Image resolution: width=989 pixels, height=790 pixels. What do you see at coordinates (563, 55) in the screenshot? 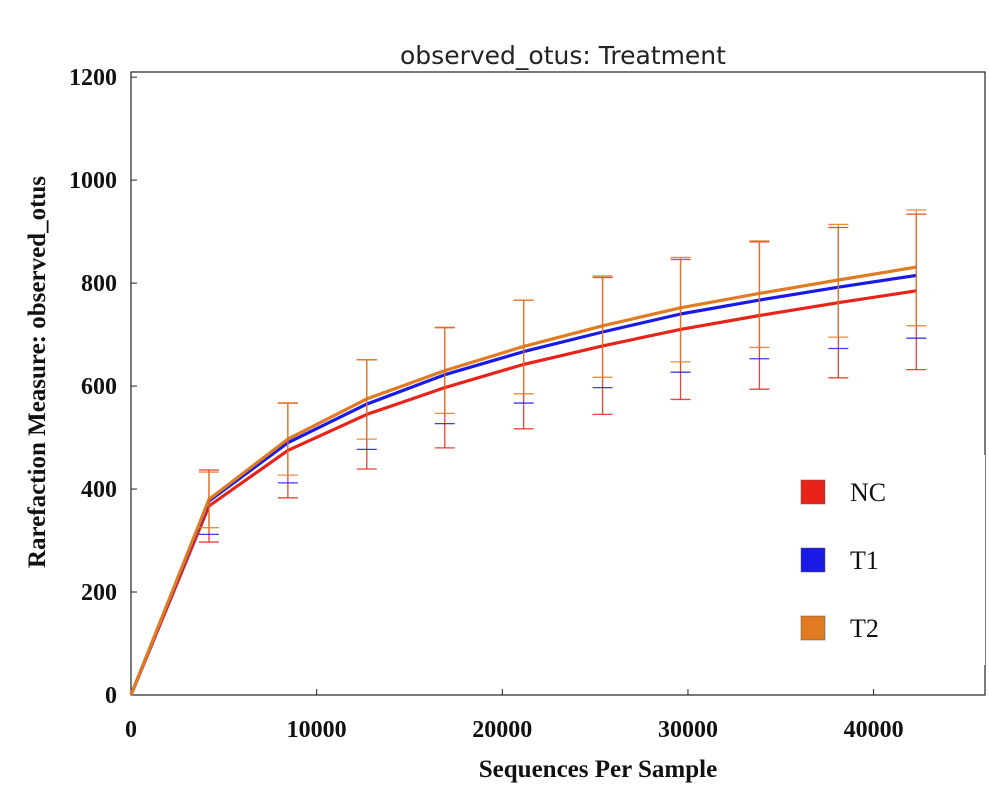
I see `chart-title: observed_otus: Treatment` at bounding box center [563, 55].